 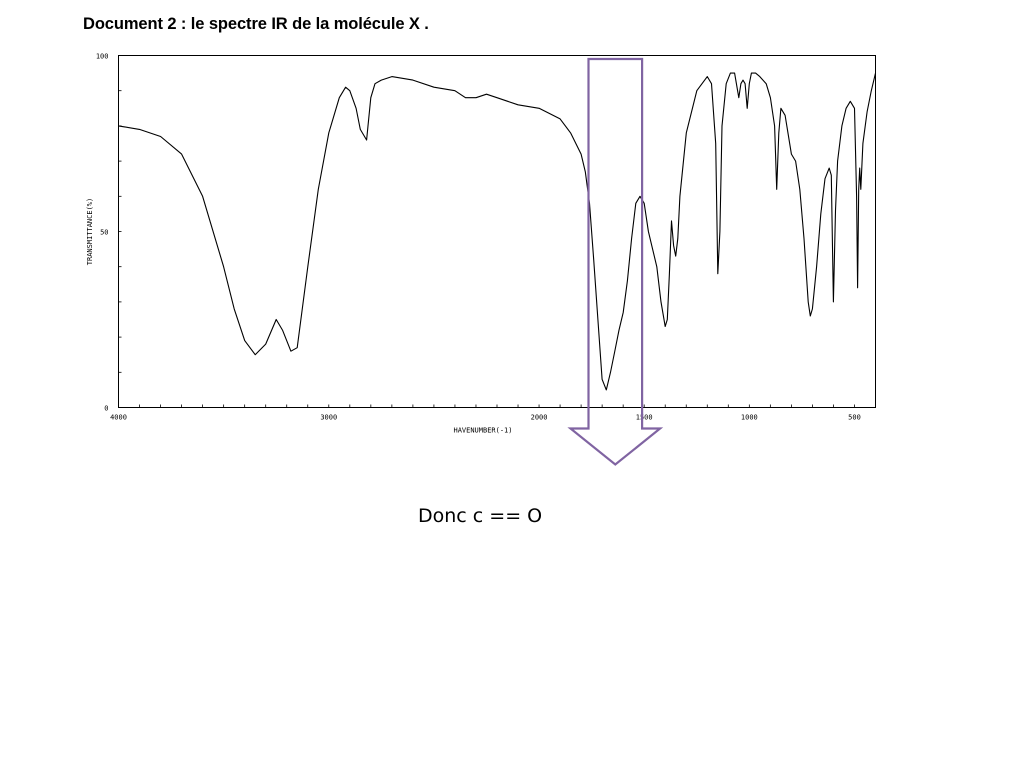 I want to click on conclusion-text: Donc c == O, so click(x=480, y=516).